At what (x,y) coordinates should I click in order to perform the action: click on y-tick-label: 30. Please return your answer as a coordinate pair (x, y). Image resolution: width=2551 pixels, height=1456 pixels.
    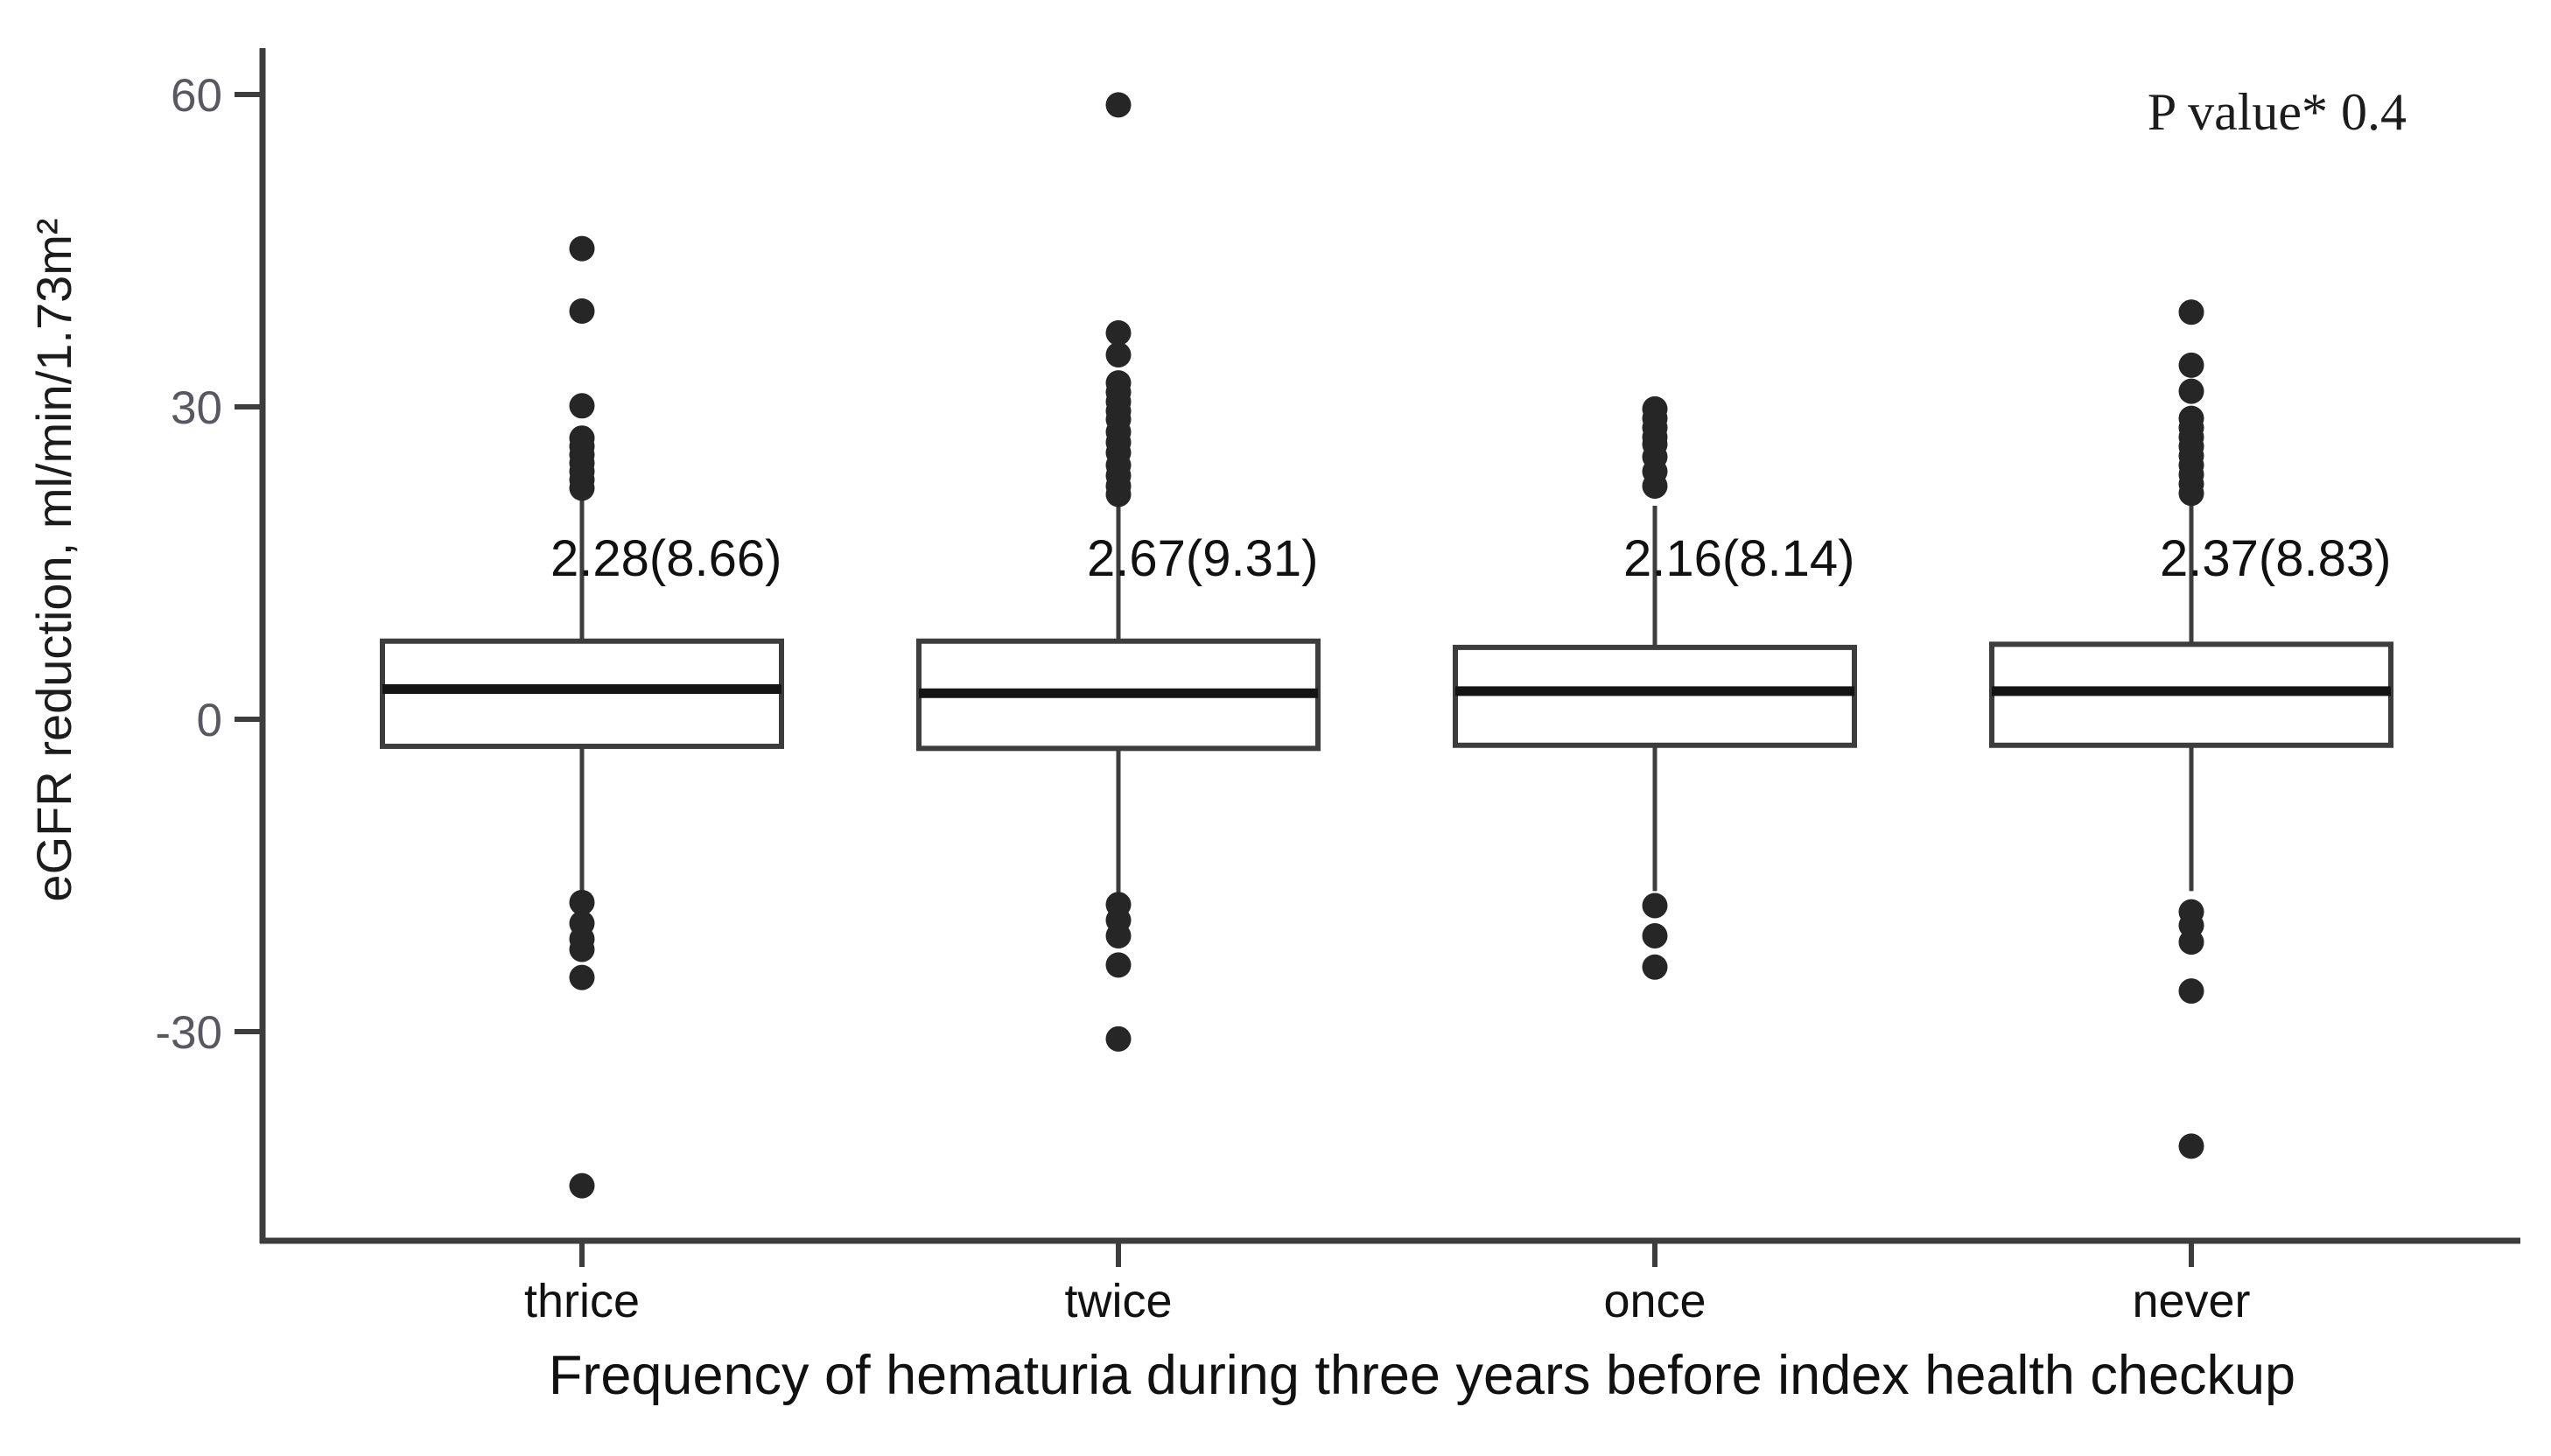
    Looking at the image, I should click on (196, 408).